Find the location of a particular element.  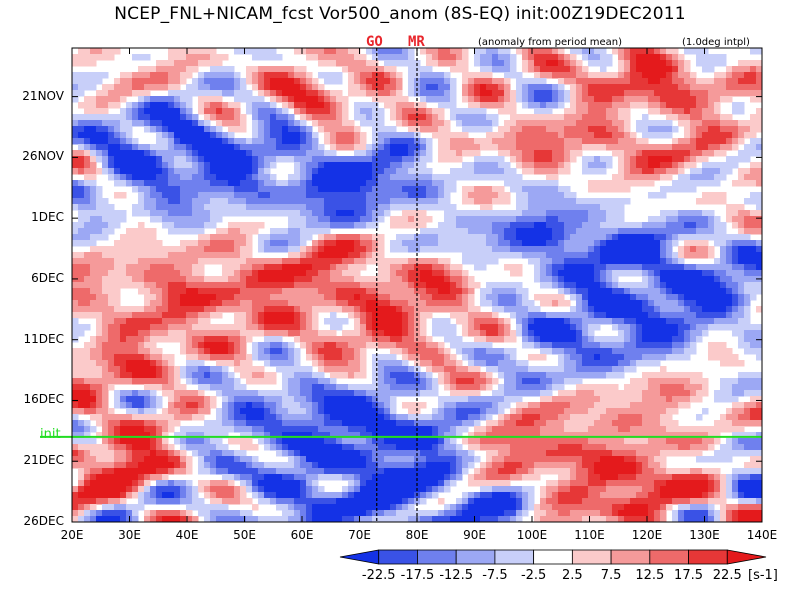

colorbar-label: 2.5 is located at coordinates (572, 575).